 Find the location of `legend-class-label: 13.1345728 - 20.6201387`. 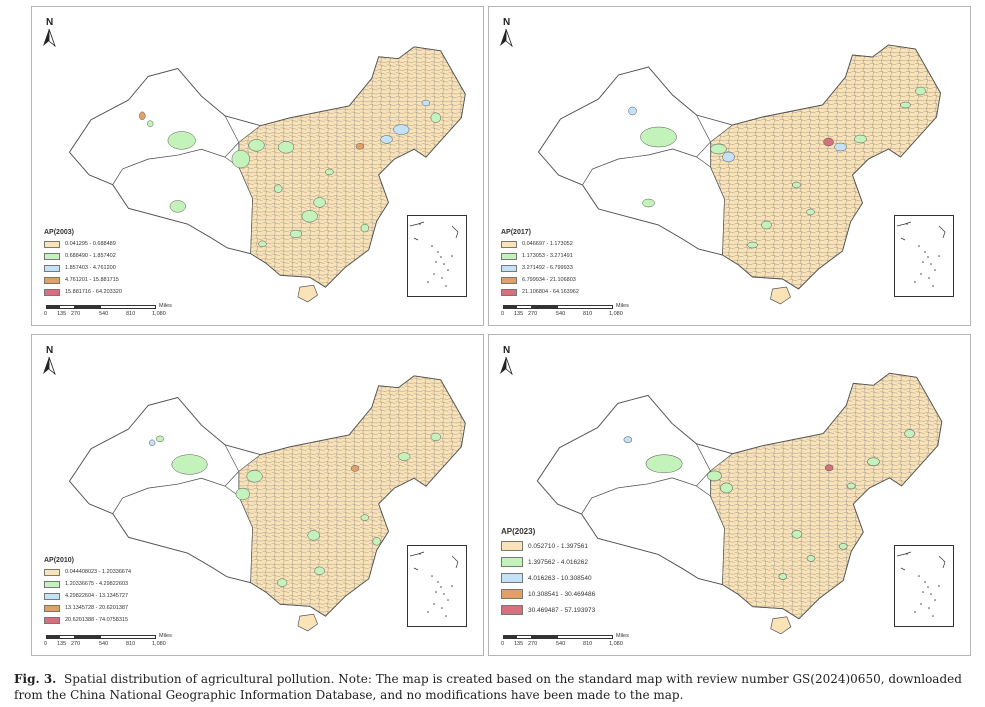

legend-class-label: 13.1345728 - 20.6201387 is located at coordinates (97, 608).